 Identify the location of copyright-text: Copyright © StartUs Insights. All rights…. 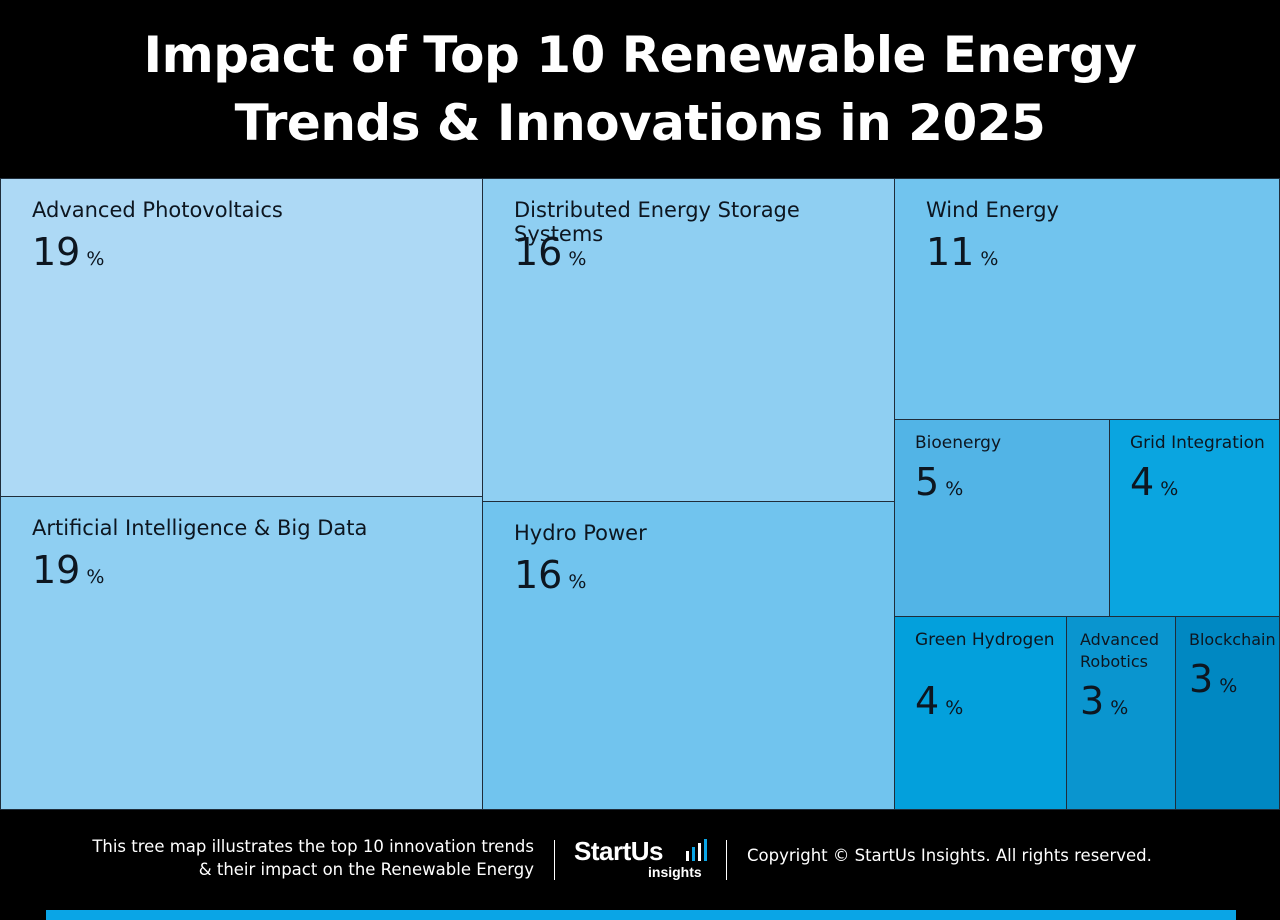
(949, 855).